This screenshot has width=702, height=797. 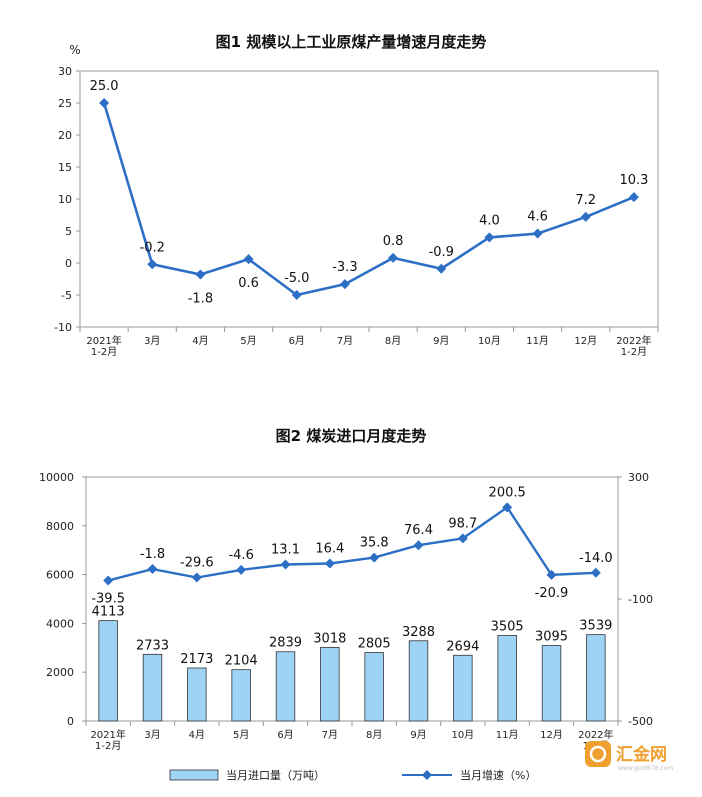 What do you see at coordinates (296, 278) in the screenshot?
I see `chart-1-label-4: -5.0` at bounding box center [296, 278].